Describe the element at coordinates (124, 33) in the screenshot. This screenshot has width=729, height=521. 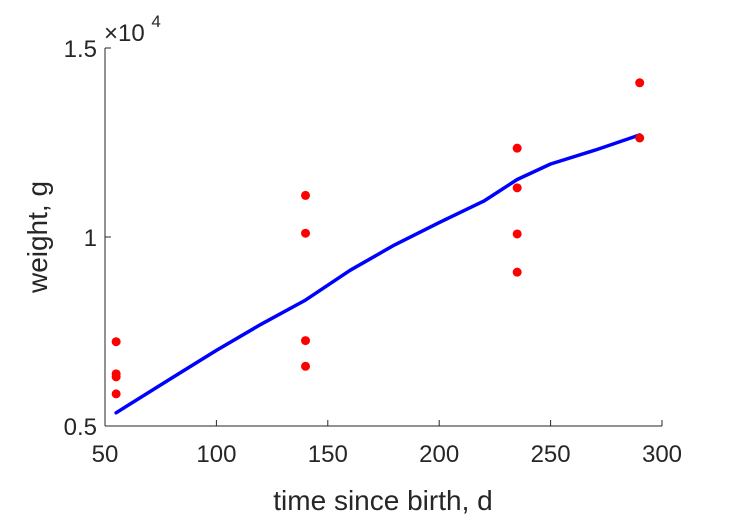
I see `y-exponent-base: ×10` at that location.